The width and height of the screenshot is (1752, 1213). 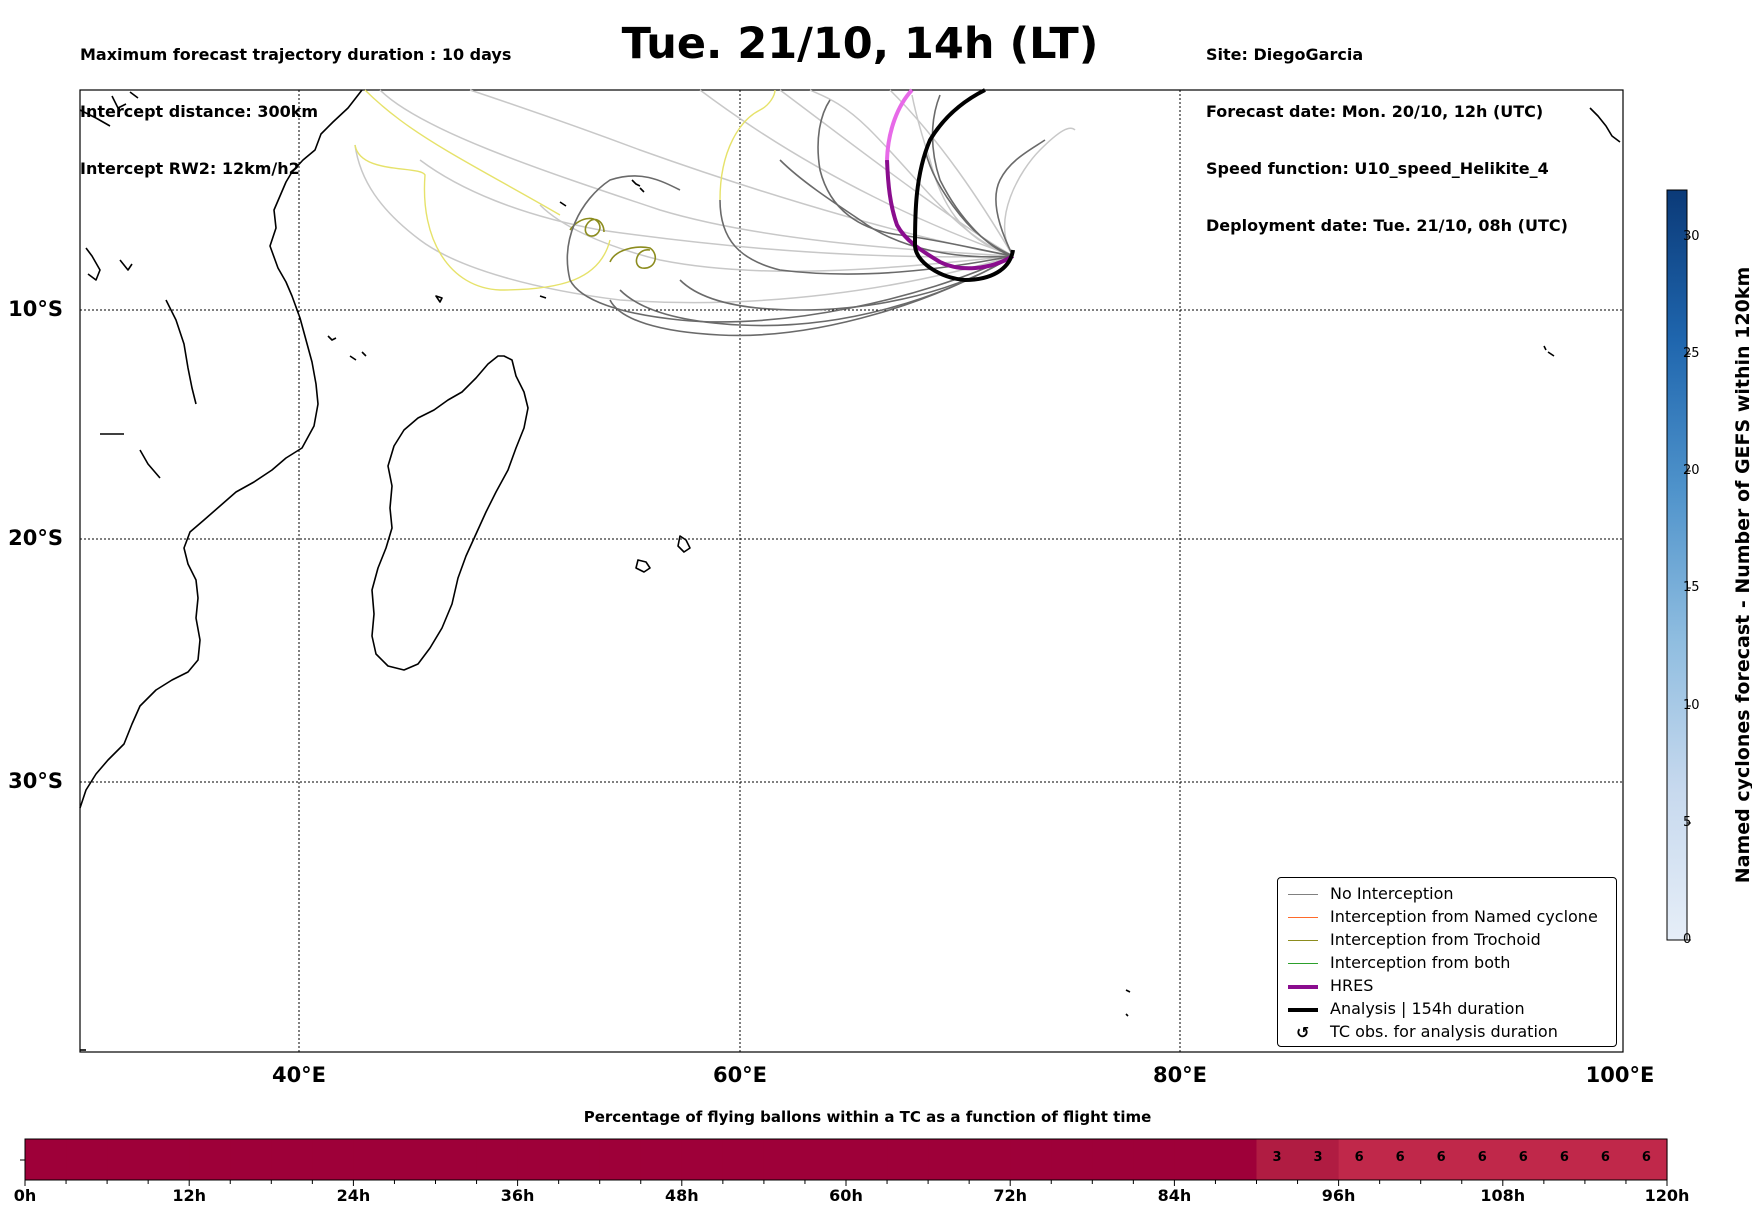 I want to click on timebar-tick-label: 84h, so click(x=1174, y=1195).